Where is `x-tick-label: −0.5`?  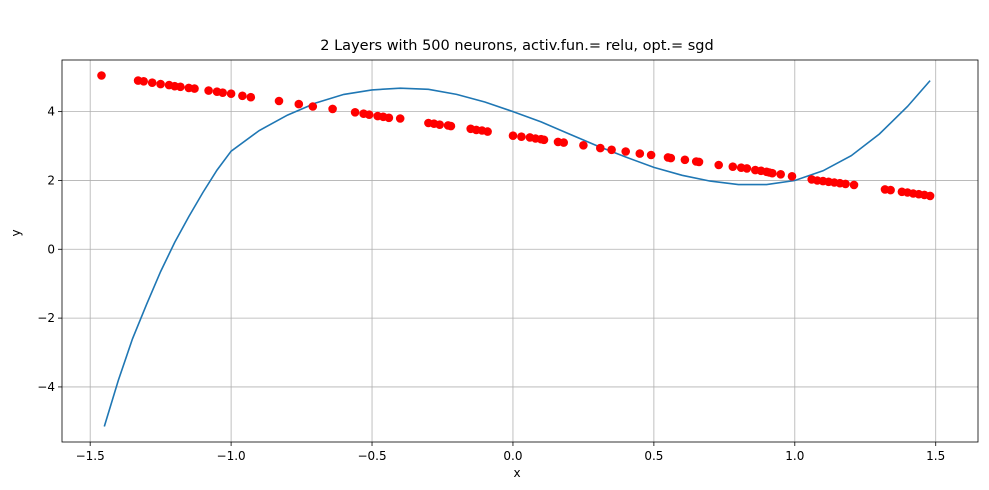 x-tick-label: −0.5 is located at coordinates (371, 456).